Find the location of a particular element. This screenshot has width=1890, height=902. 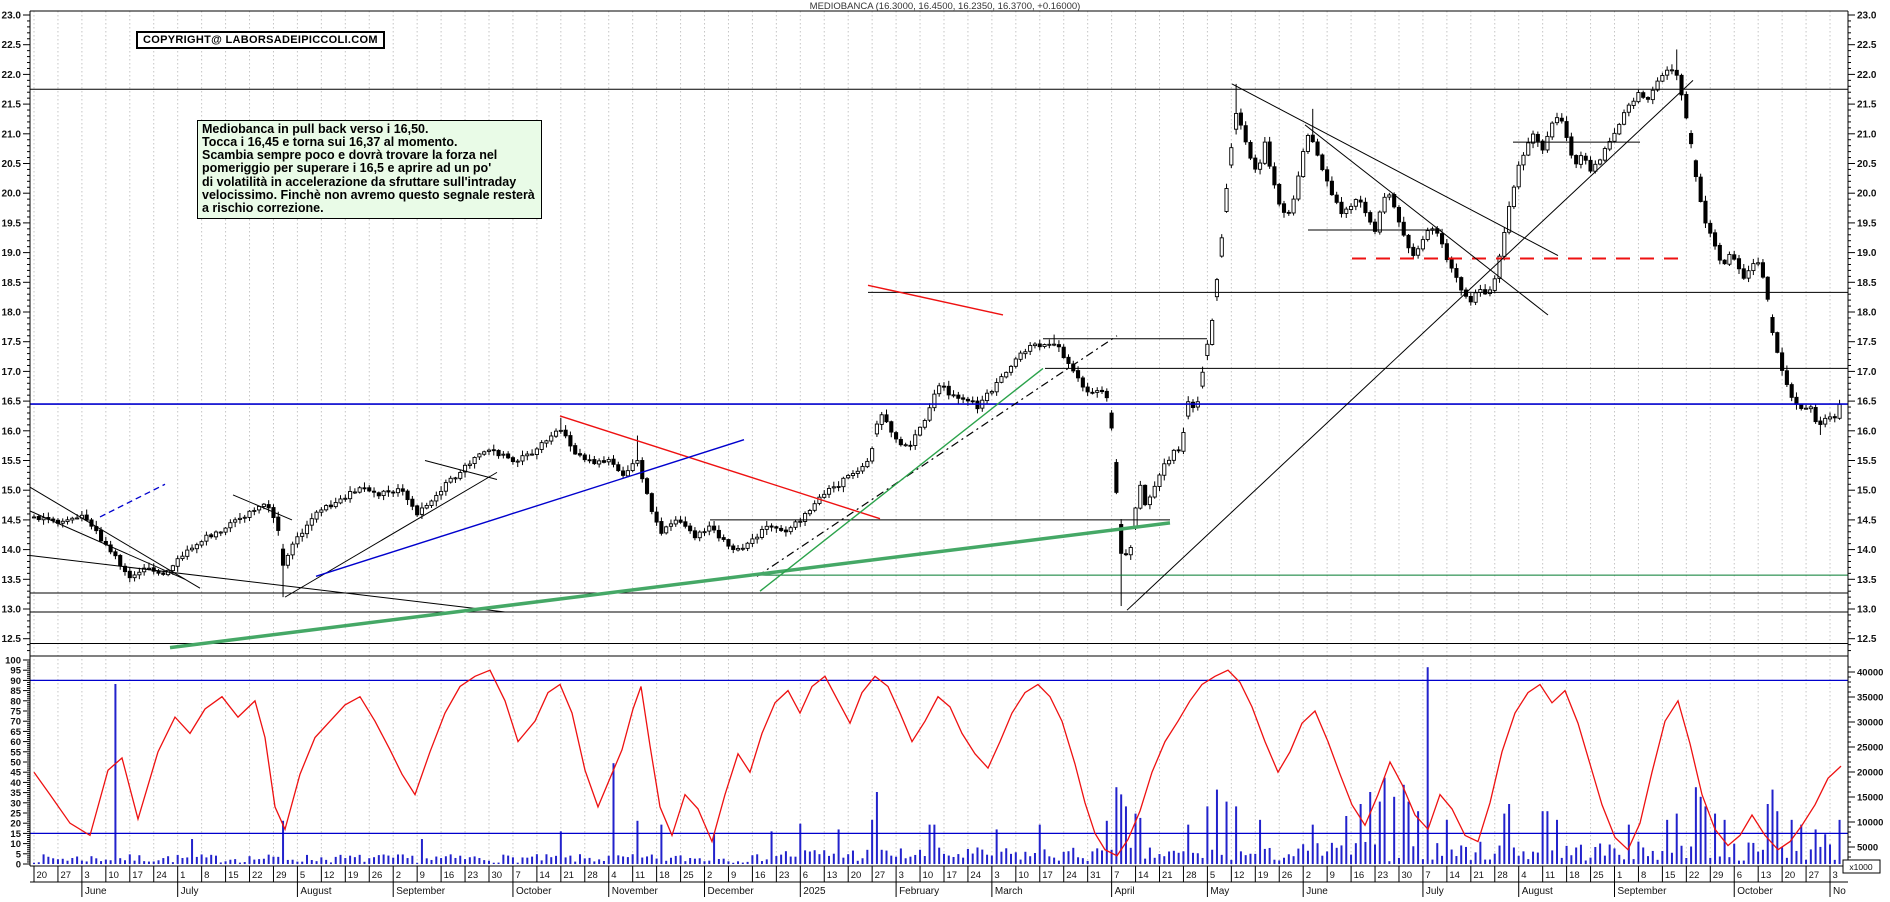

svg-text: 26 is located at coordinates (377, 875).